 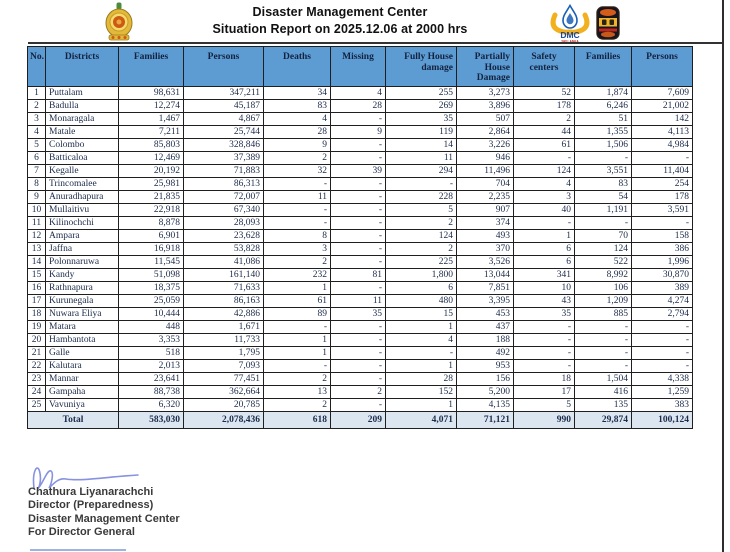 I want to click on cell-no: 6, so click(x=36, y=158).